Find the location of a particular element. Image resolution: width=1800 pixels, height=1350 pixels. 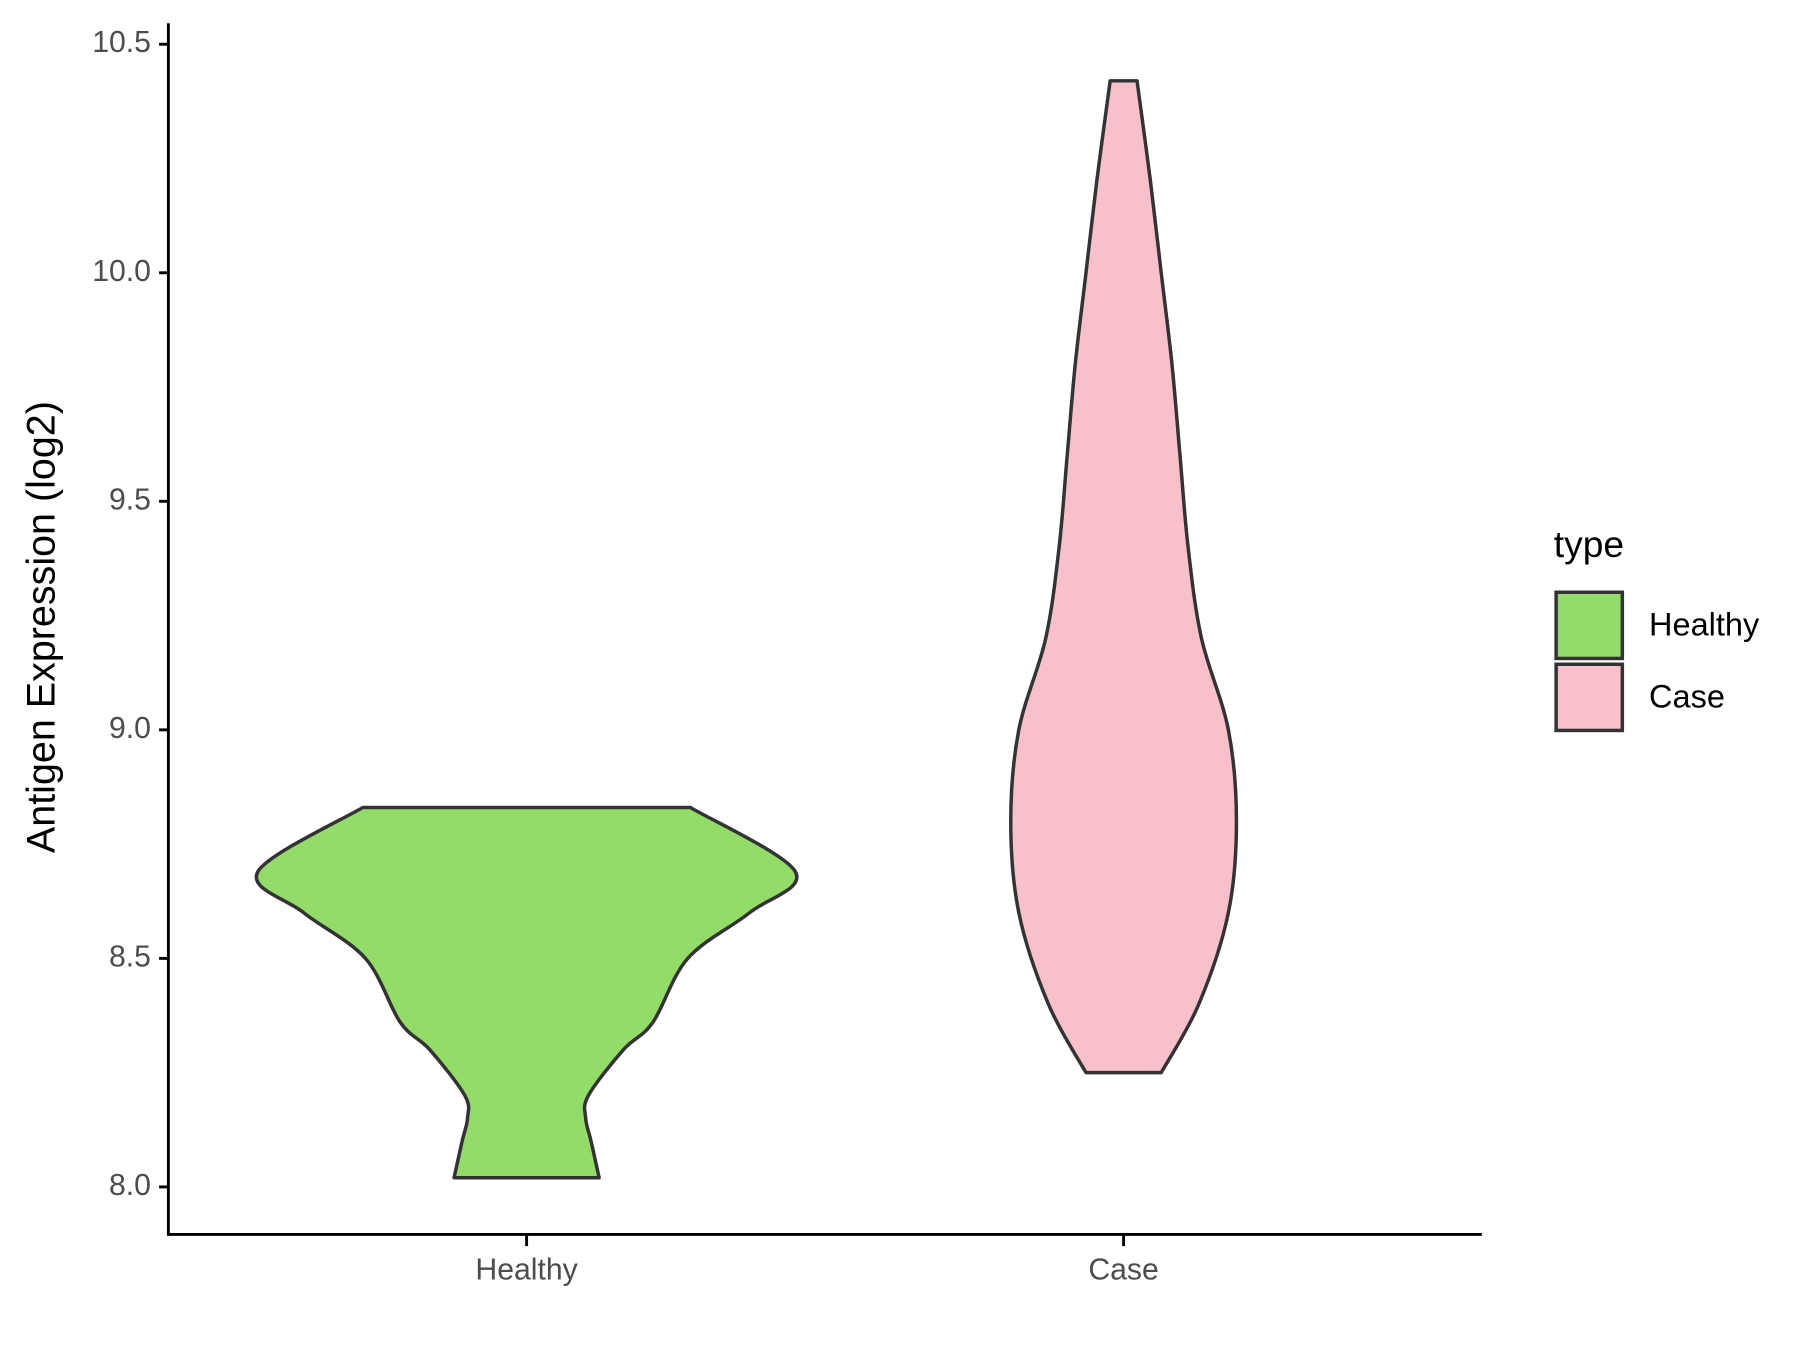

x-tick-label: Healthy is located at coordinates (526, 1270).